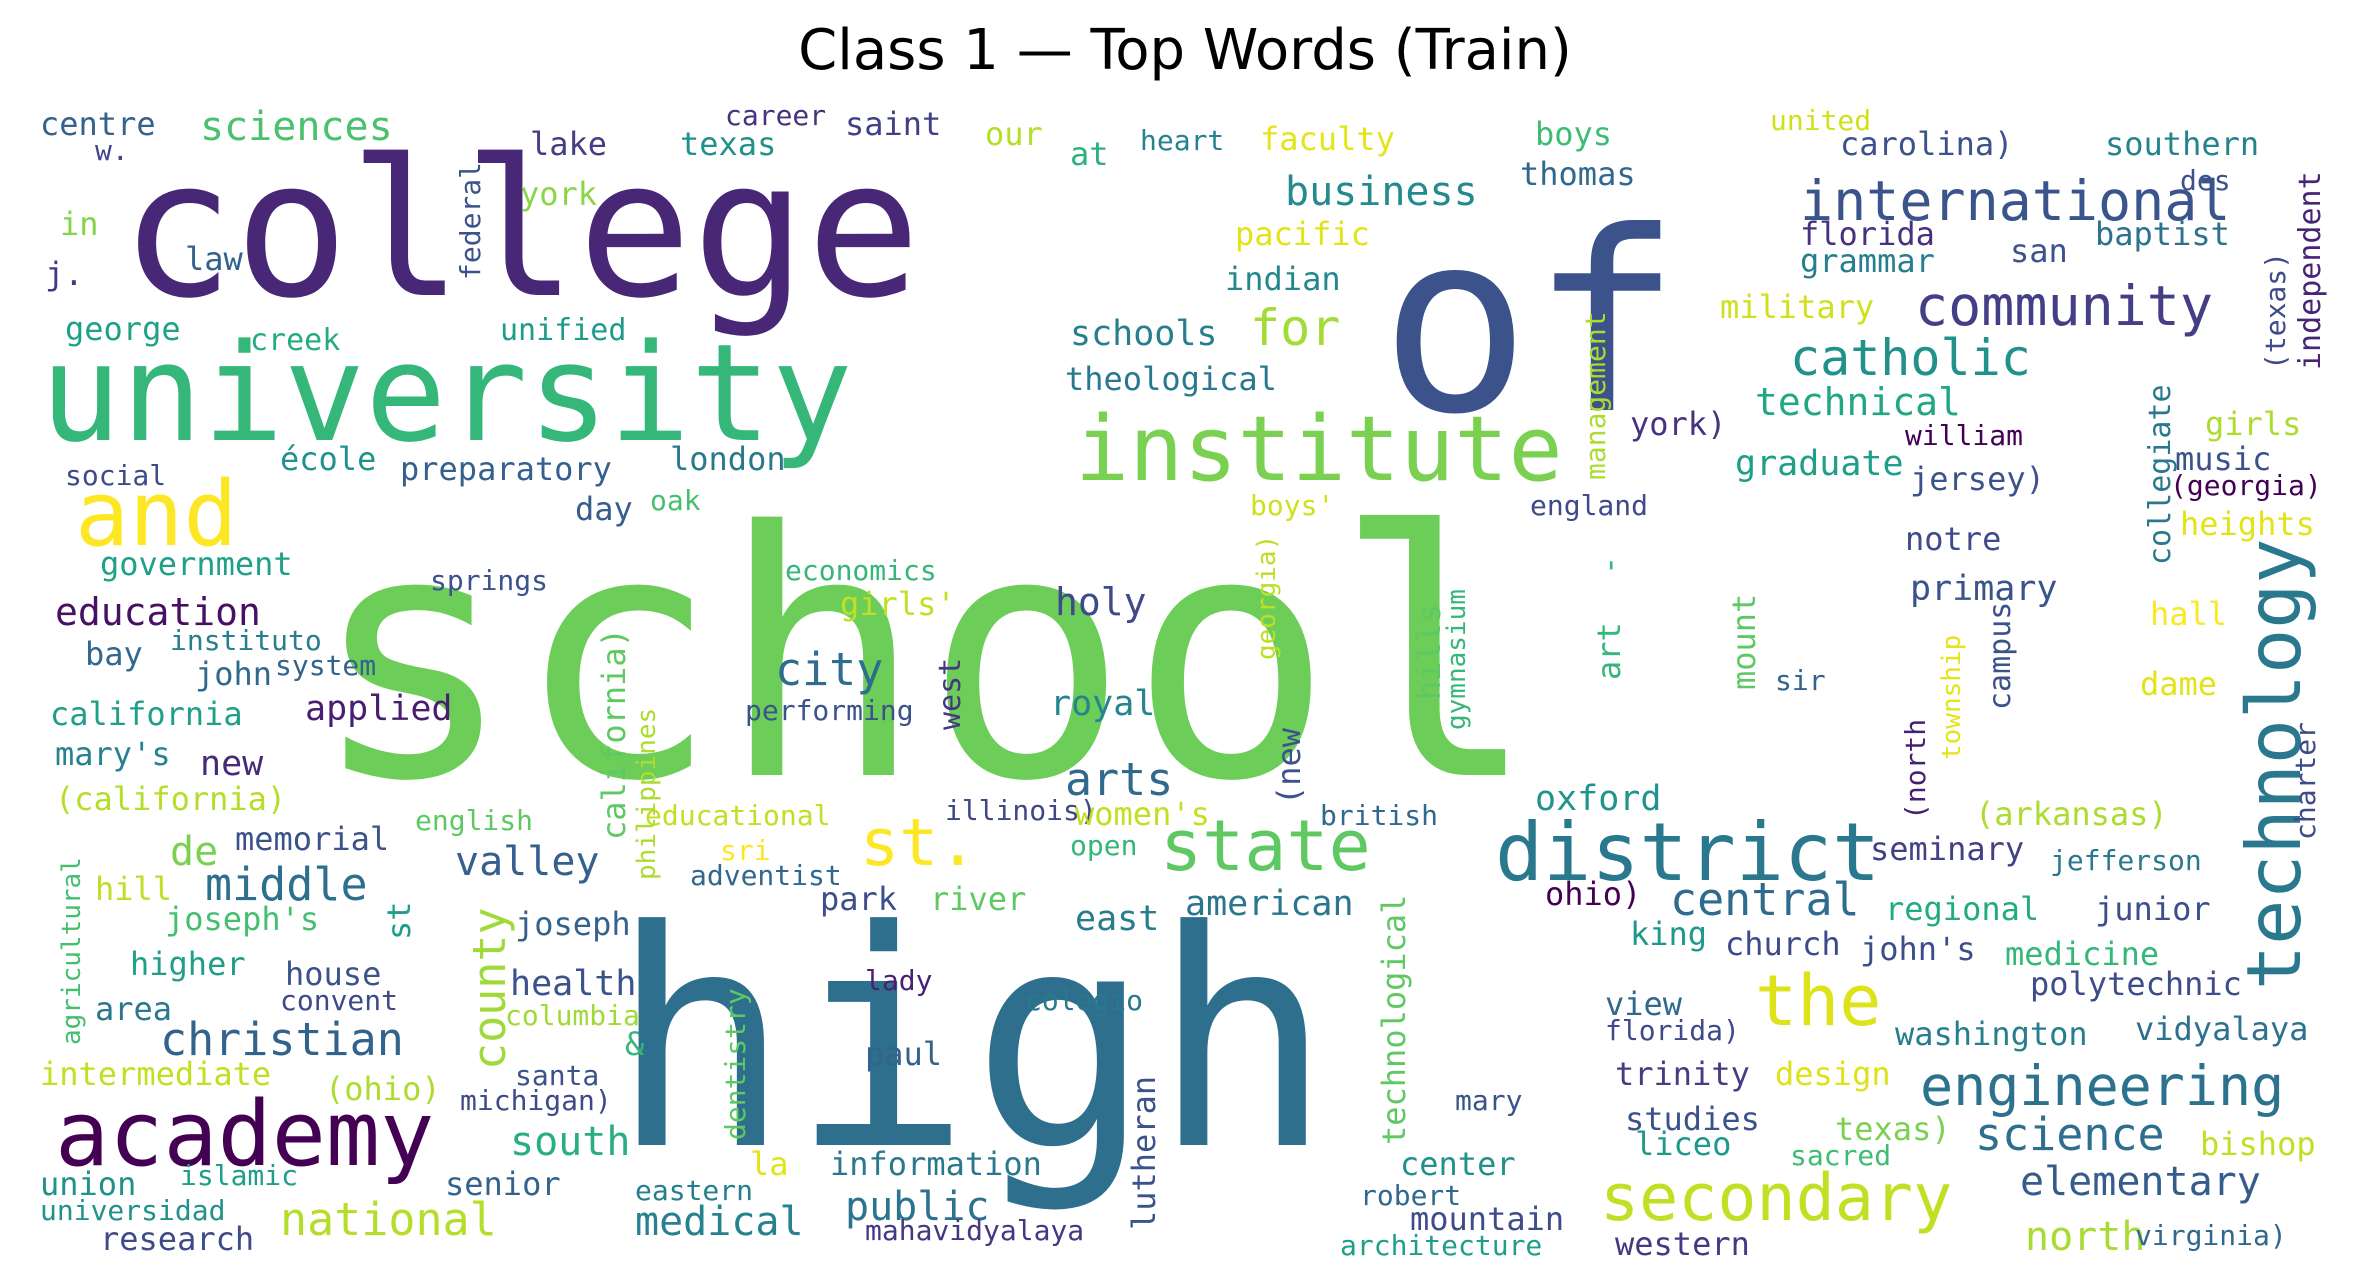 Image resolution: width=2370 pixels, height=1285 pixels. Describe the element at coordinates (1947, 849) in the screenshot. I see `word-52: seminary` at that location.